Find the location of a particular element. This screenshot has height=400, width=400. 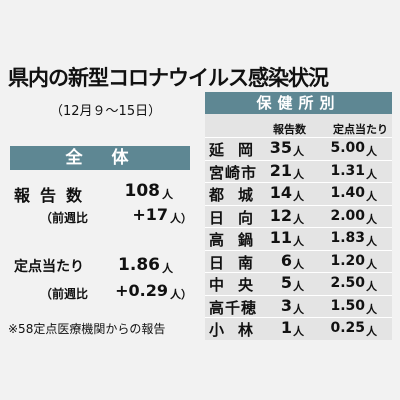

office-row: 宮崎市 21 人 1.31 人 is located at coordinates (298, 171).